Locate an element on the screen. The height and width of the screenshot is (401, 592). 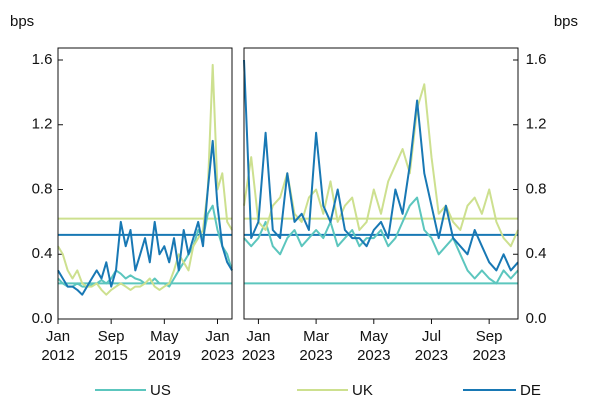
x-tick-label: Mar 2023 is located at coordinates (316, 346).